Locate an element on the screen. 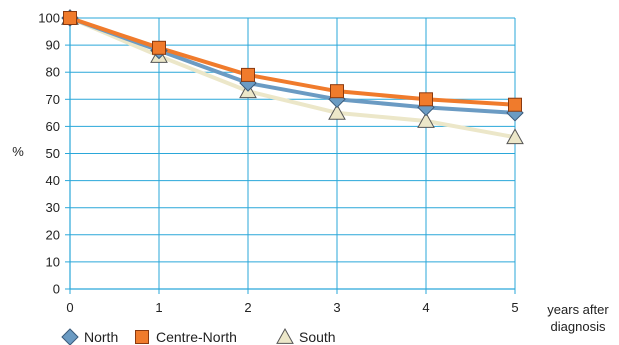 Image resolution: width=619 pixels, height=345 pixels. legend-marker-north is located at coordinates (70, 336).